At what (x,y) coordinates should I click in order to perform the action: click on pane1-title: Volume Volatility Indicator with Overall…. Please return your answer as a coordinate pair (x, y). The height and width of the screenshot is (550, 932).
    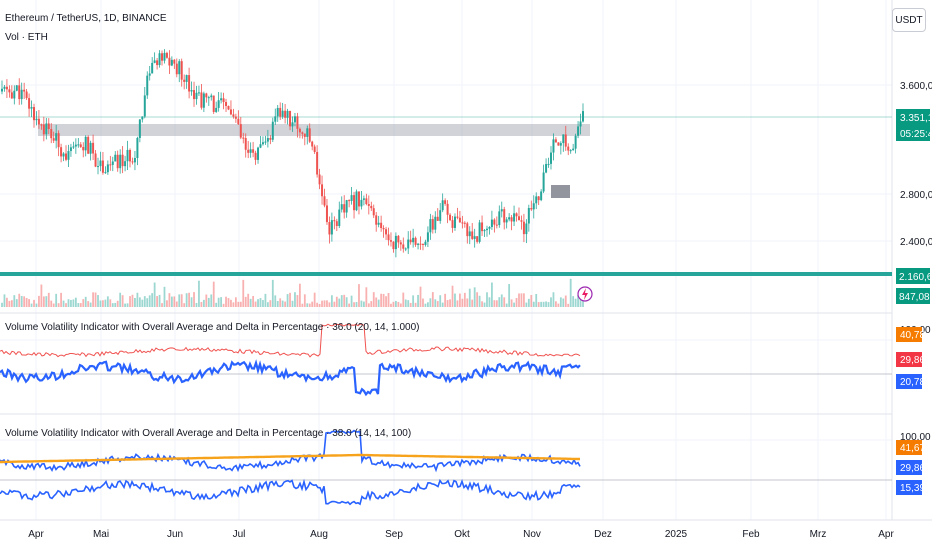
    Looking at the image, I should click on (212, 327).